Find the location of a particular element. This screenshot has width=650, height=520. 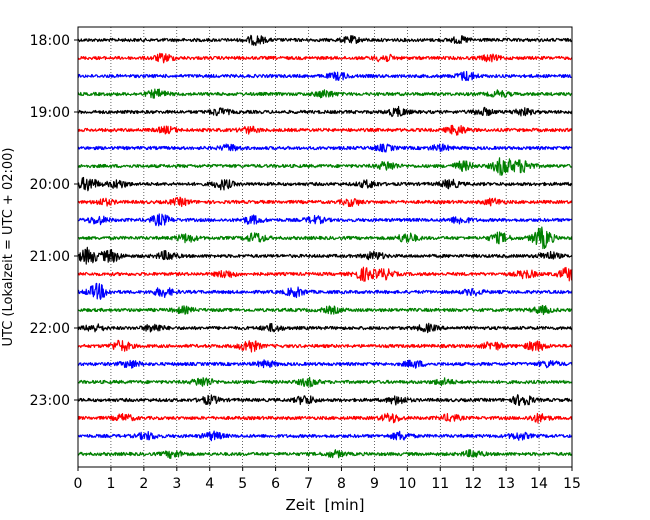

x-tick-label: 2 is located at coordinates (143, 484).